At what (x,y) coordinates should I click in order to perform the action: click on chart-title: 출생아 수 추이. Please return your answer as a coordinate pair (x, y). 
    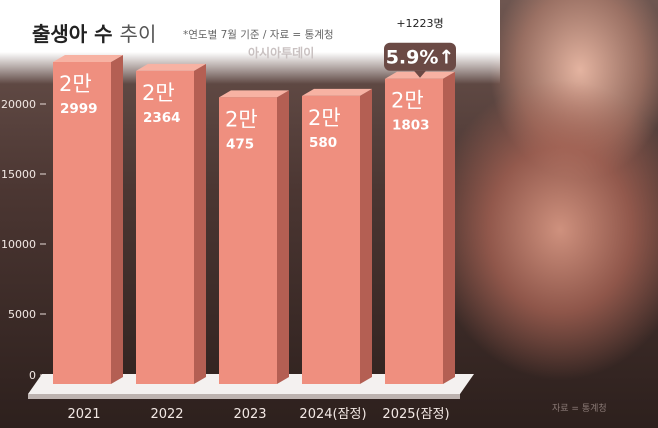
    Looking at the image, I should click on (94, 32).